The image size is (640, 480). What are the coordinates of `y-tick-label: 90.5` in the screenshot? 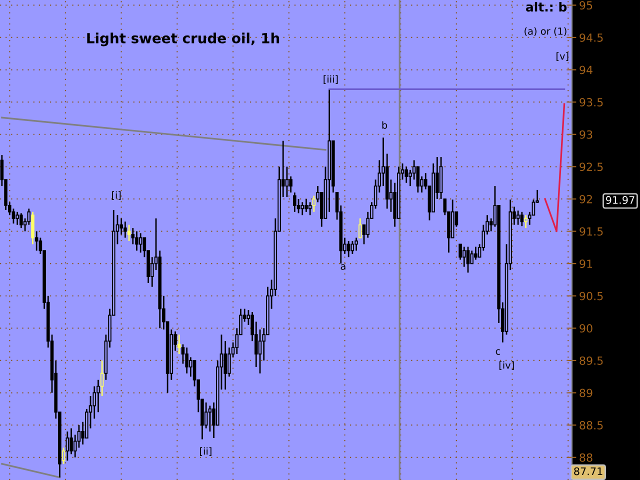 It's located at (591, 296).